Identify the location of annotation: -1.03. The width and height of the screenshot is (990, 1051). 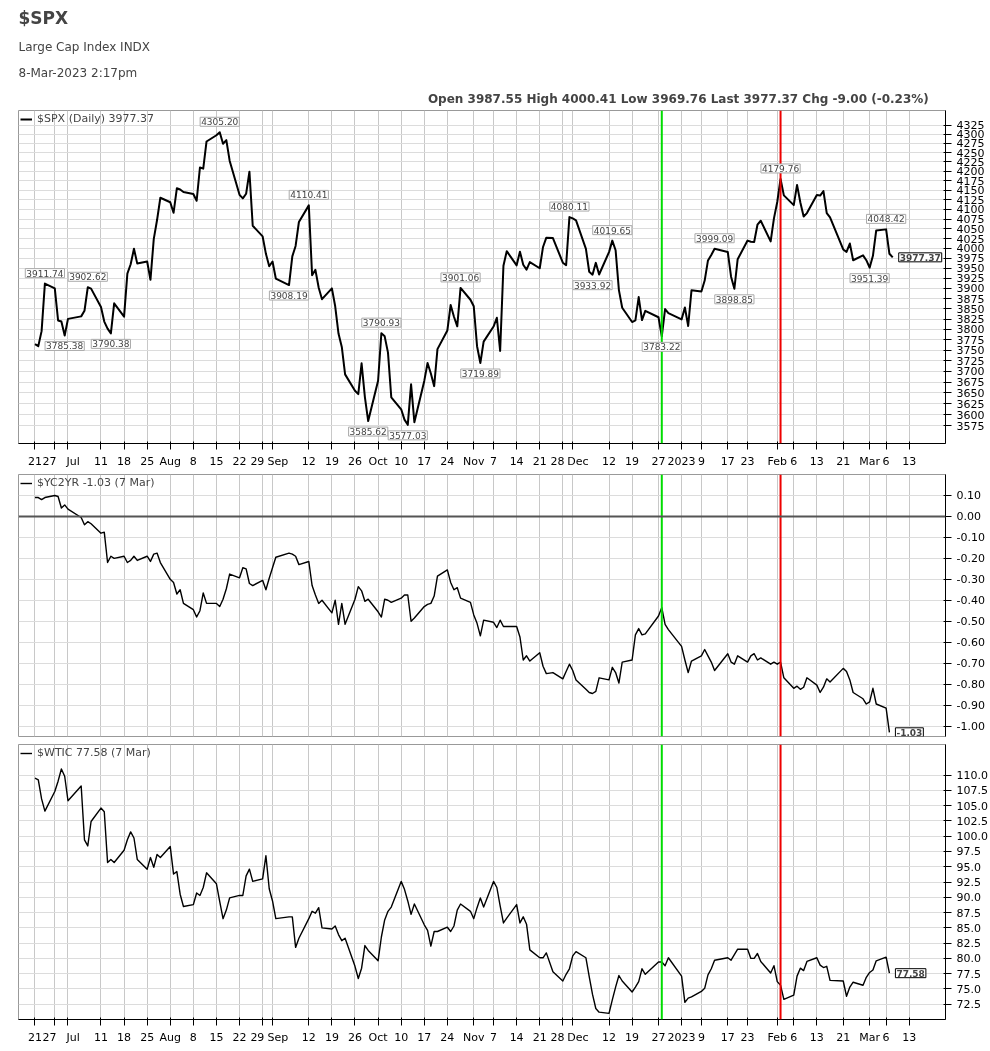
(909, 732).